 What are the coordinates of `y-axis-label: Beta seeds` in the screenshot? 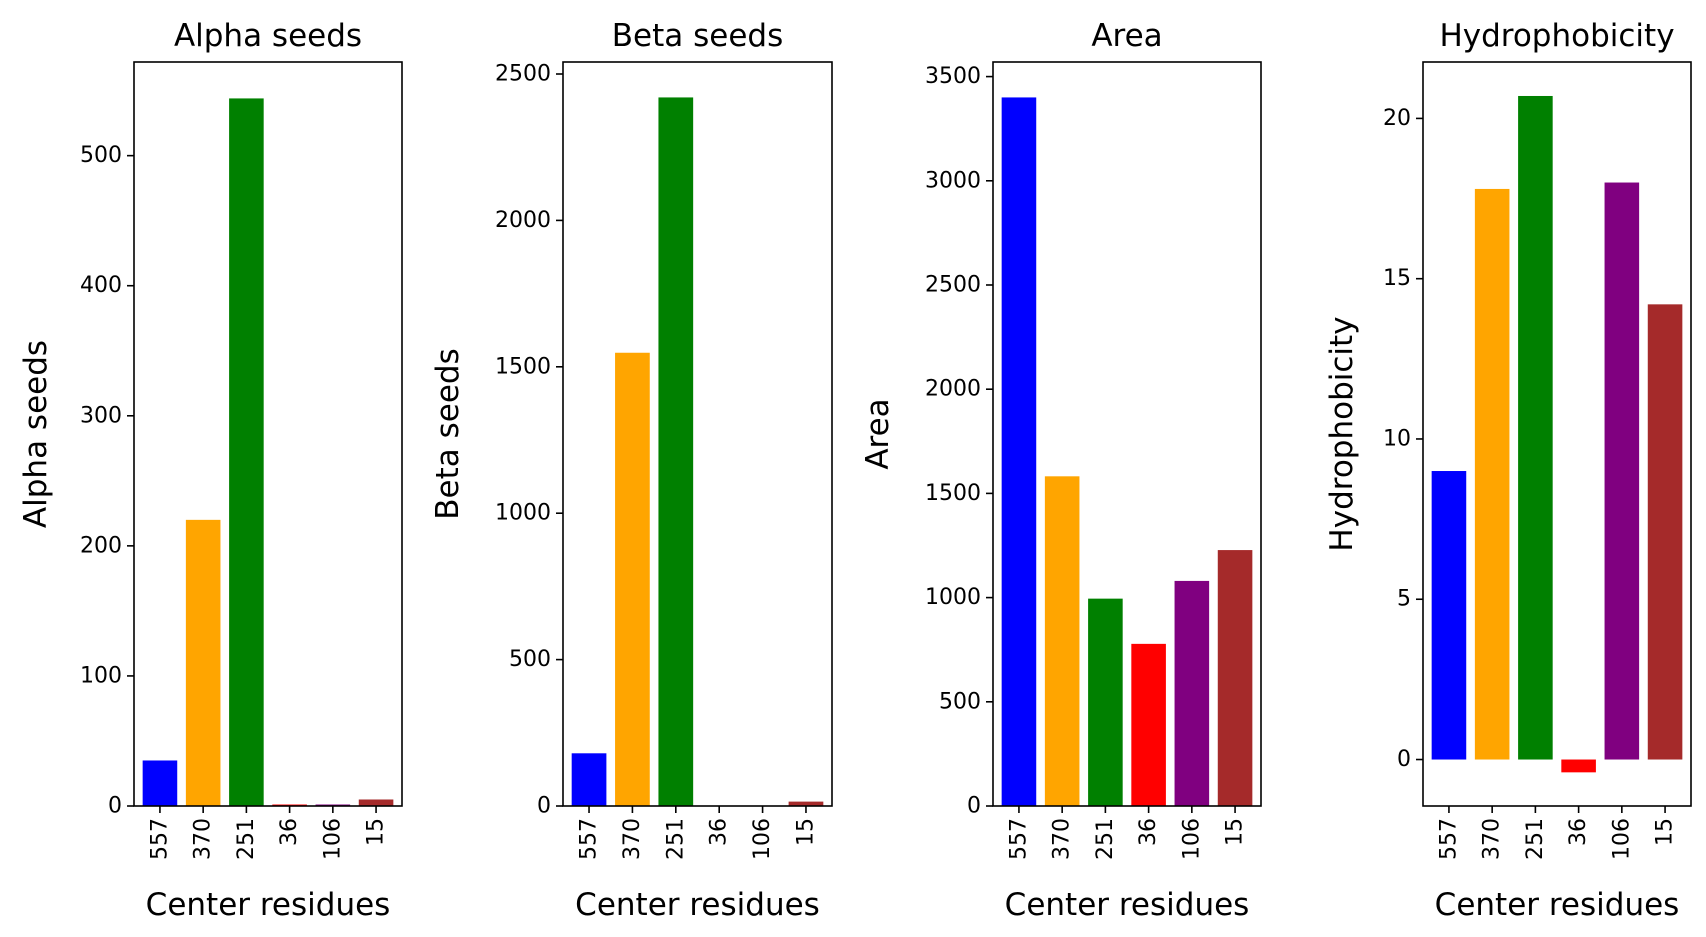 It's located at (448, 433).